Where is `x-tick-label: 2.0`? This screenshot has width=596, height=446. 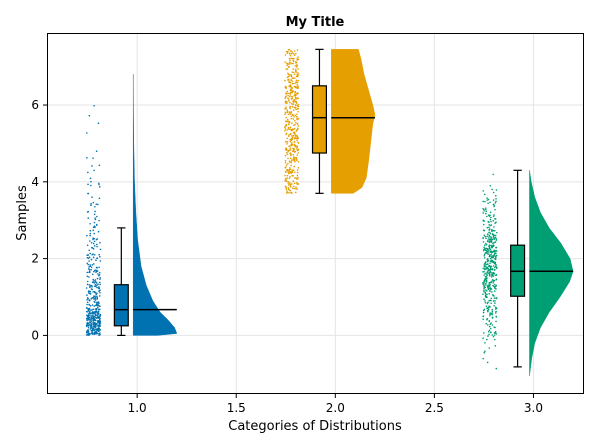 x-tick-label: 2.0 is located at coordinates (335, 408).